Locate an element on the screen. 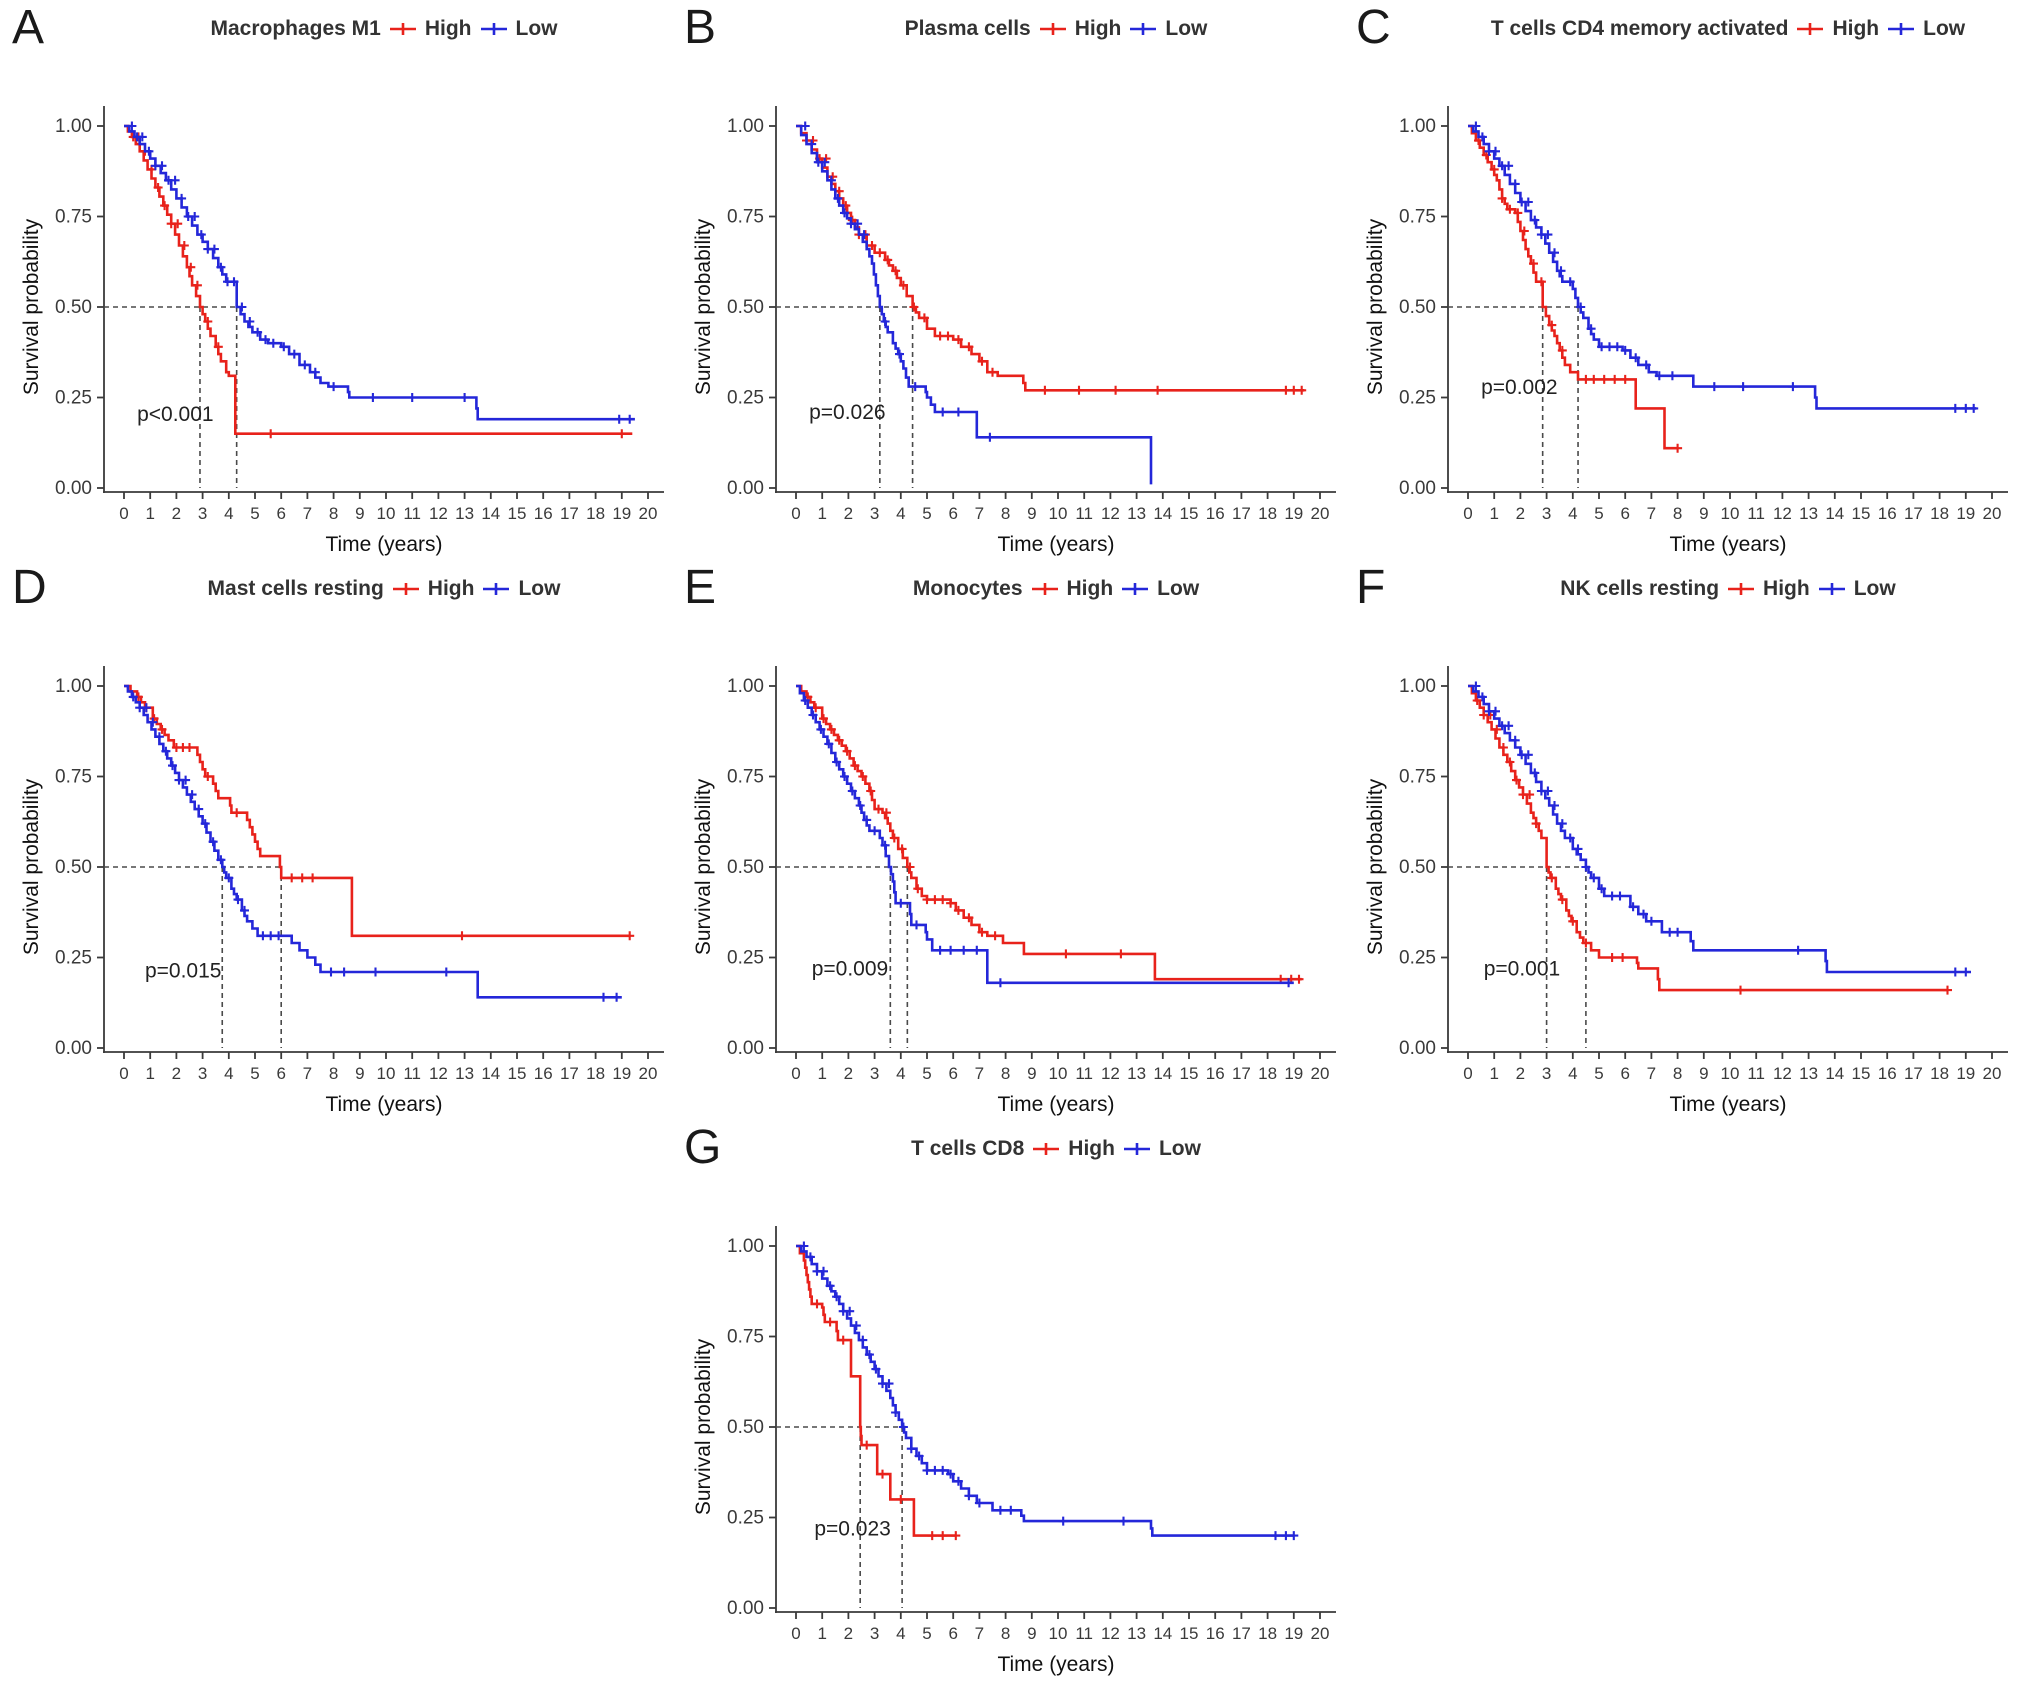  x-tick-label: 12 is located at coordinates (438, 1073).